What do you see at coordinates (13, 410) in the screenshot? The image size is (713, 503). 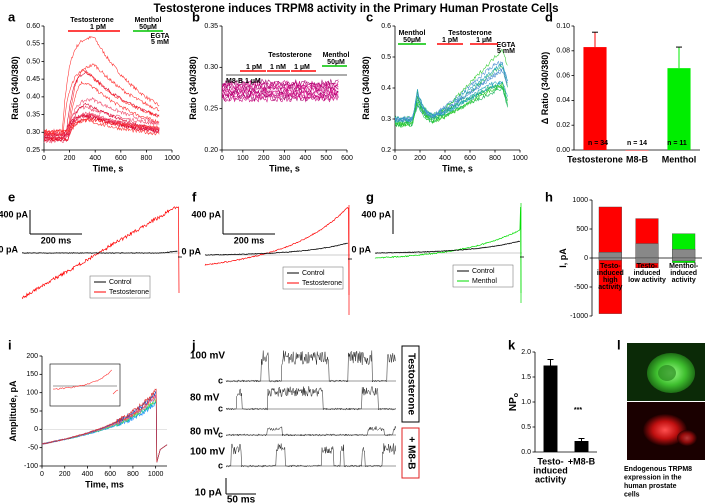 I see `y-axis-label: Amplitude, pA` at bounding box center [13, 410].